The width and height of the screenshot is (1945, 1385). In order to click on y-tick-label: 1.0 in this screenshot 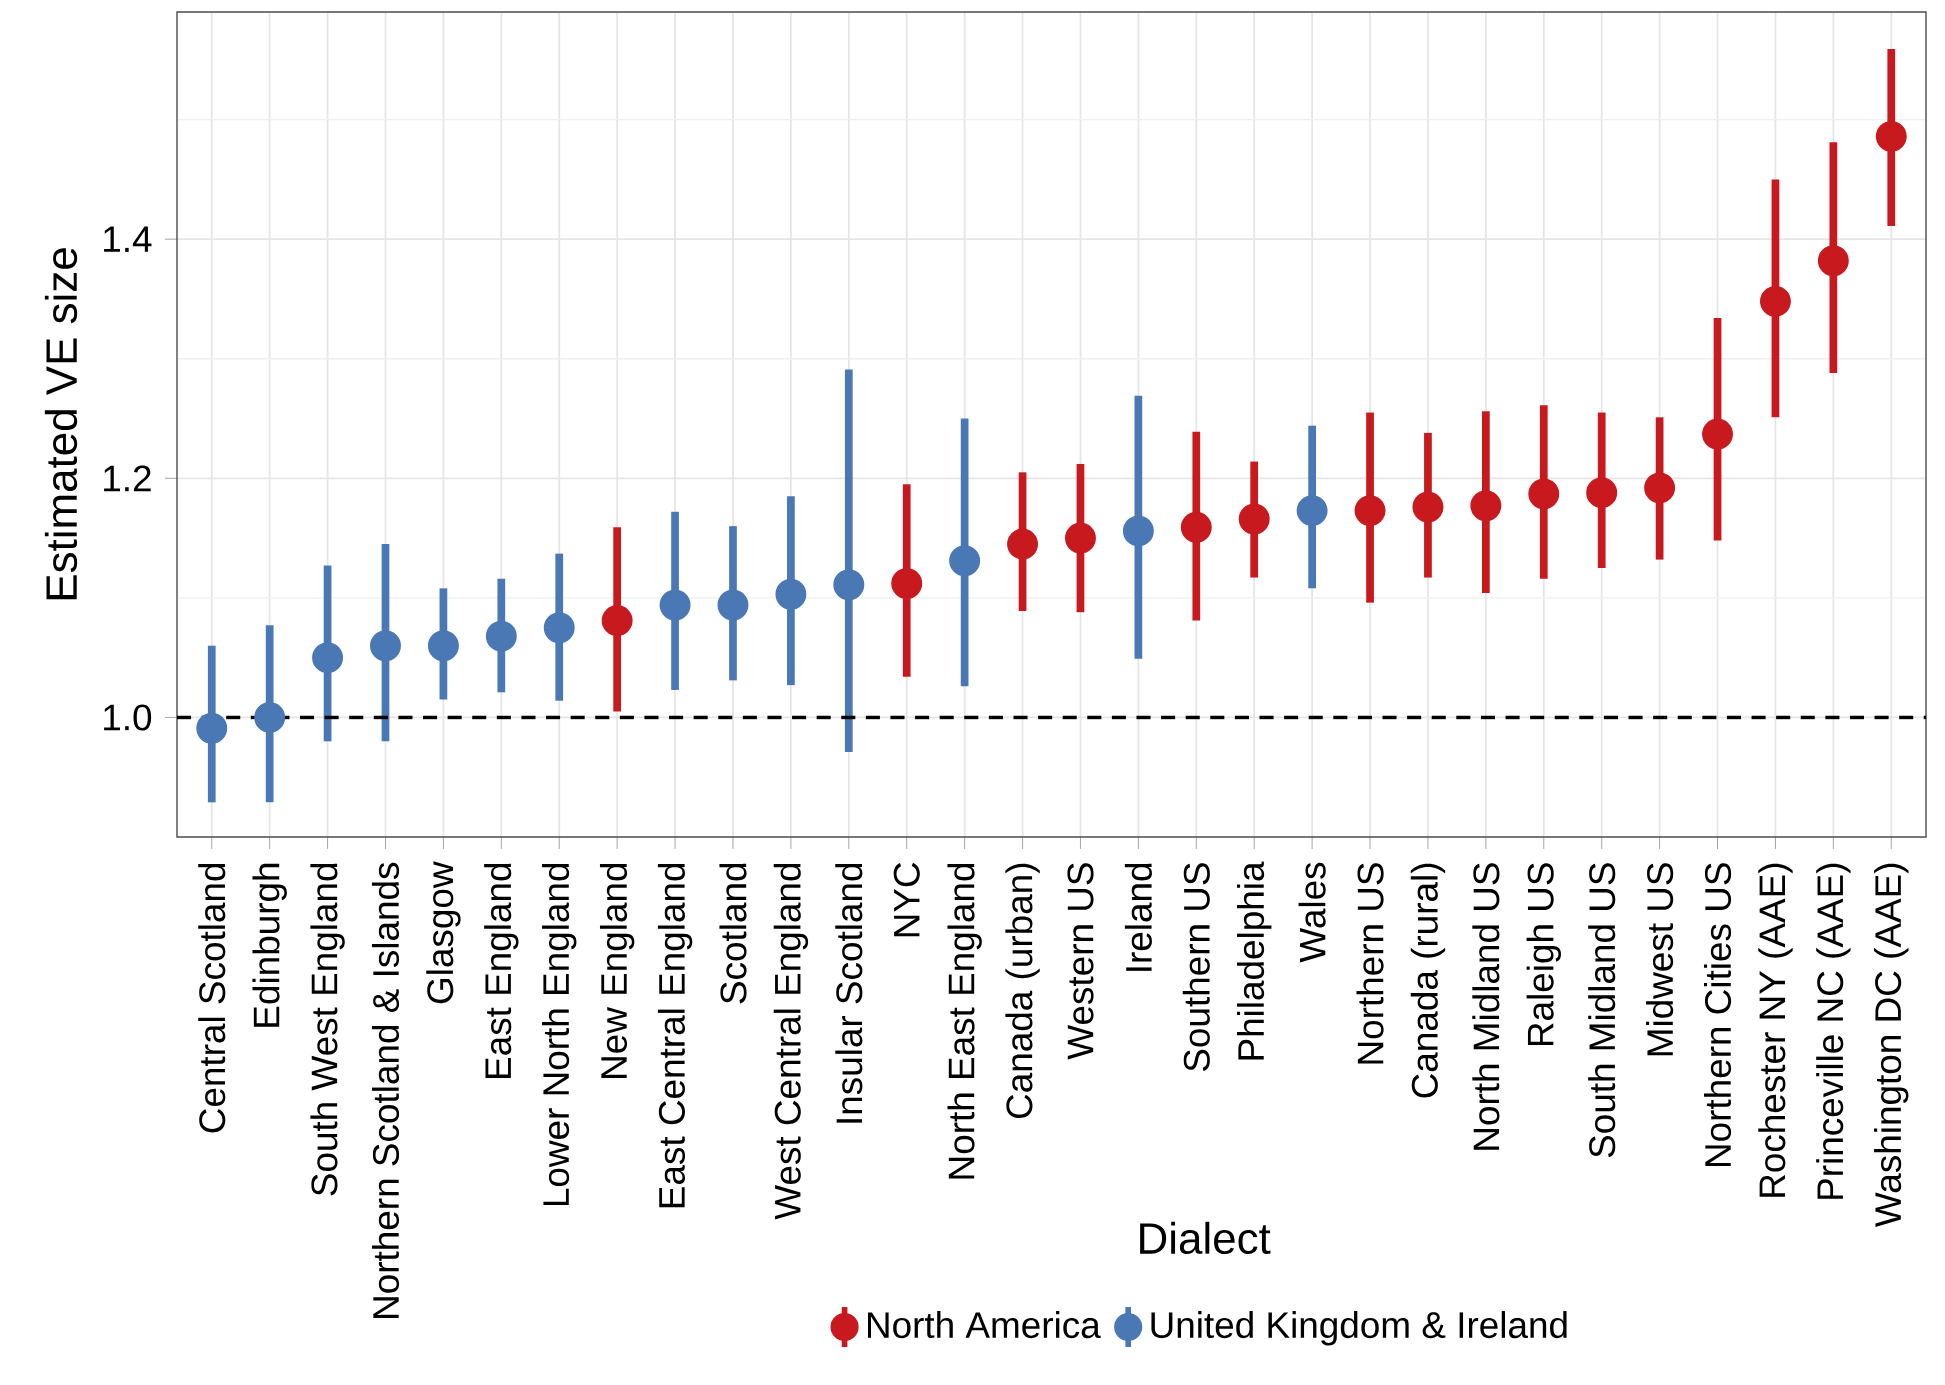, I will do `click(128, 717)`.